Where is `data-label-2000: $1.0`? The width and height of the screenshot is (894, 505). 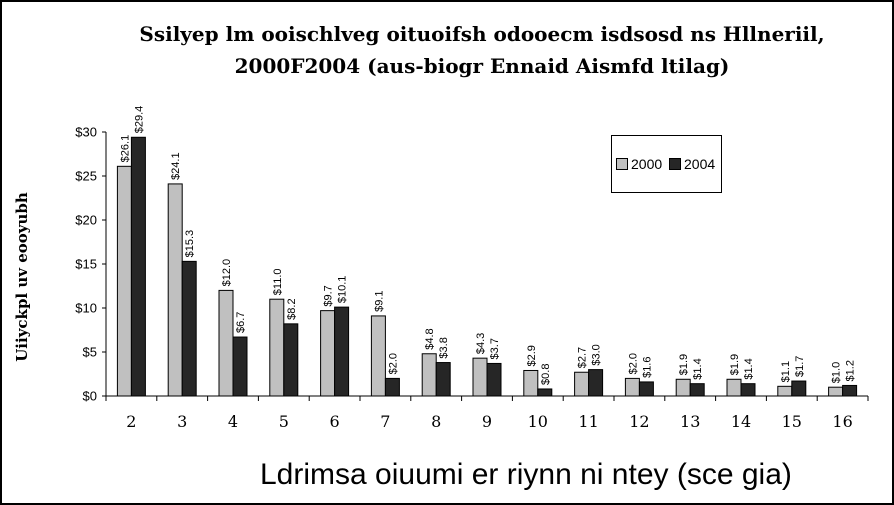
data-label-2000: $1.0 is located at coordinates (837, 372).